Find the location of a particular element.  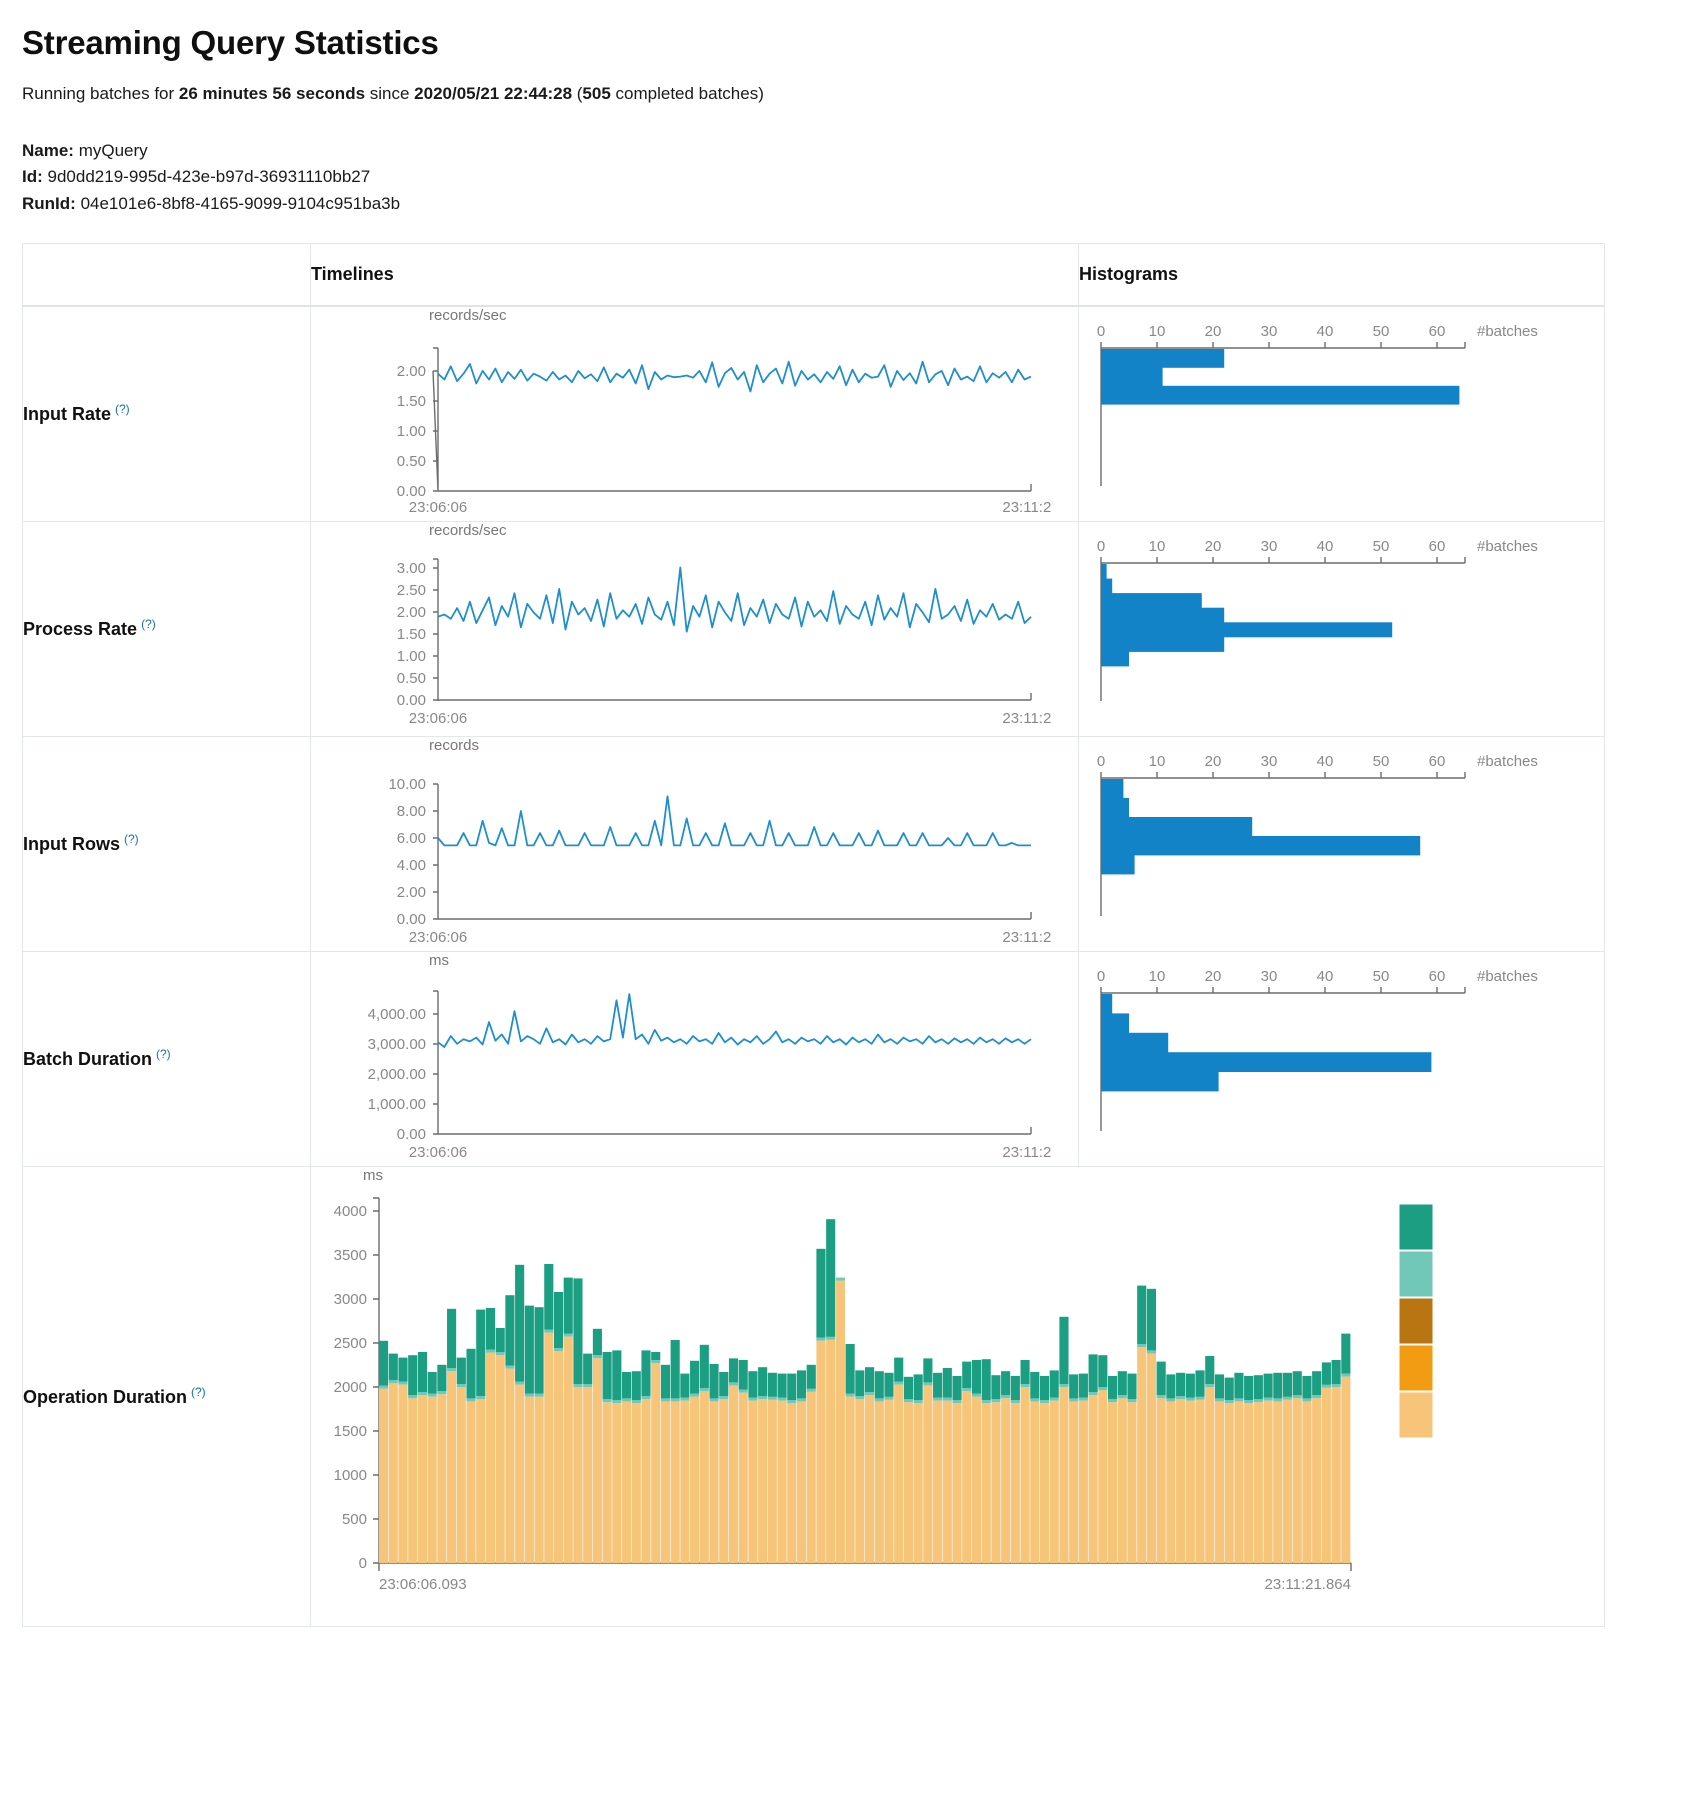

input-rate-histogram-chart: 0 10 20 30 40 50 60 #batches is located at coordinates (1329, 413).